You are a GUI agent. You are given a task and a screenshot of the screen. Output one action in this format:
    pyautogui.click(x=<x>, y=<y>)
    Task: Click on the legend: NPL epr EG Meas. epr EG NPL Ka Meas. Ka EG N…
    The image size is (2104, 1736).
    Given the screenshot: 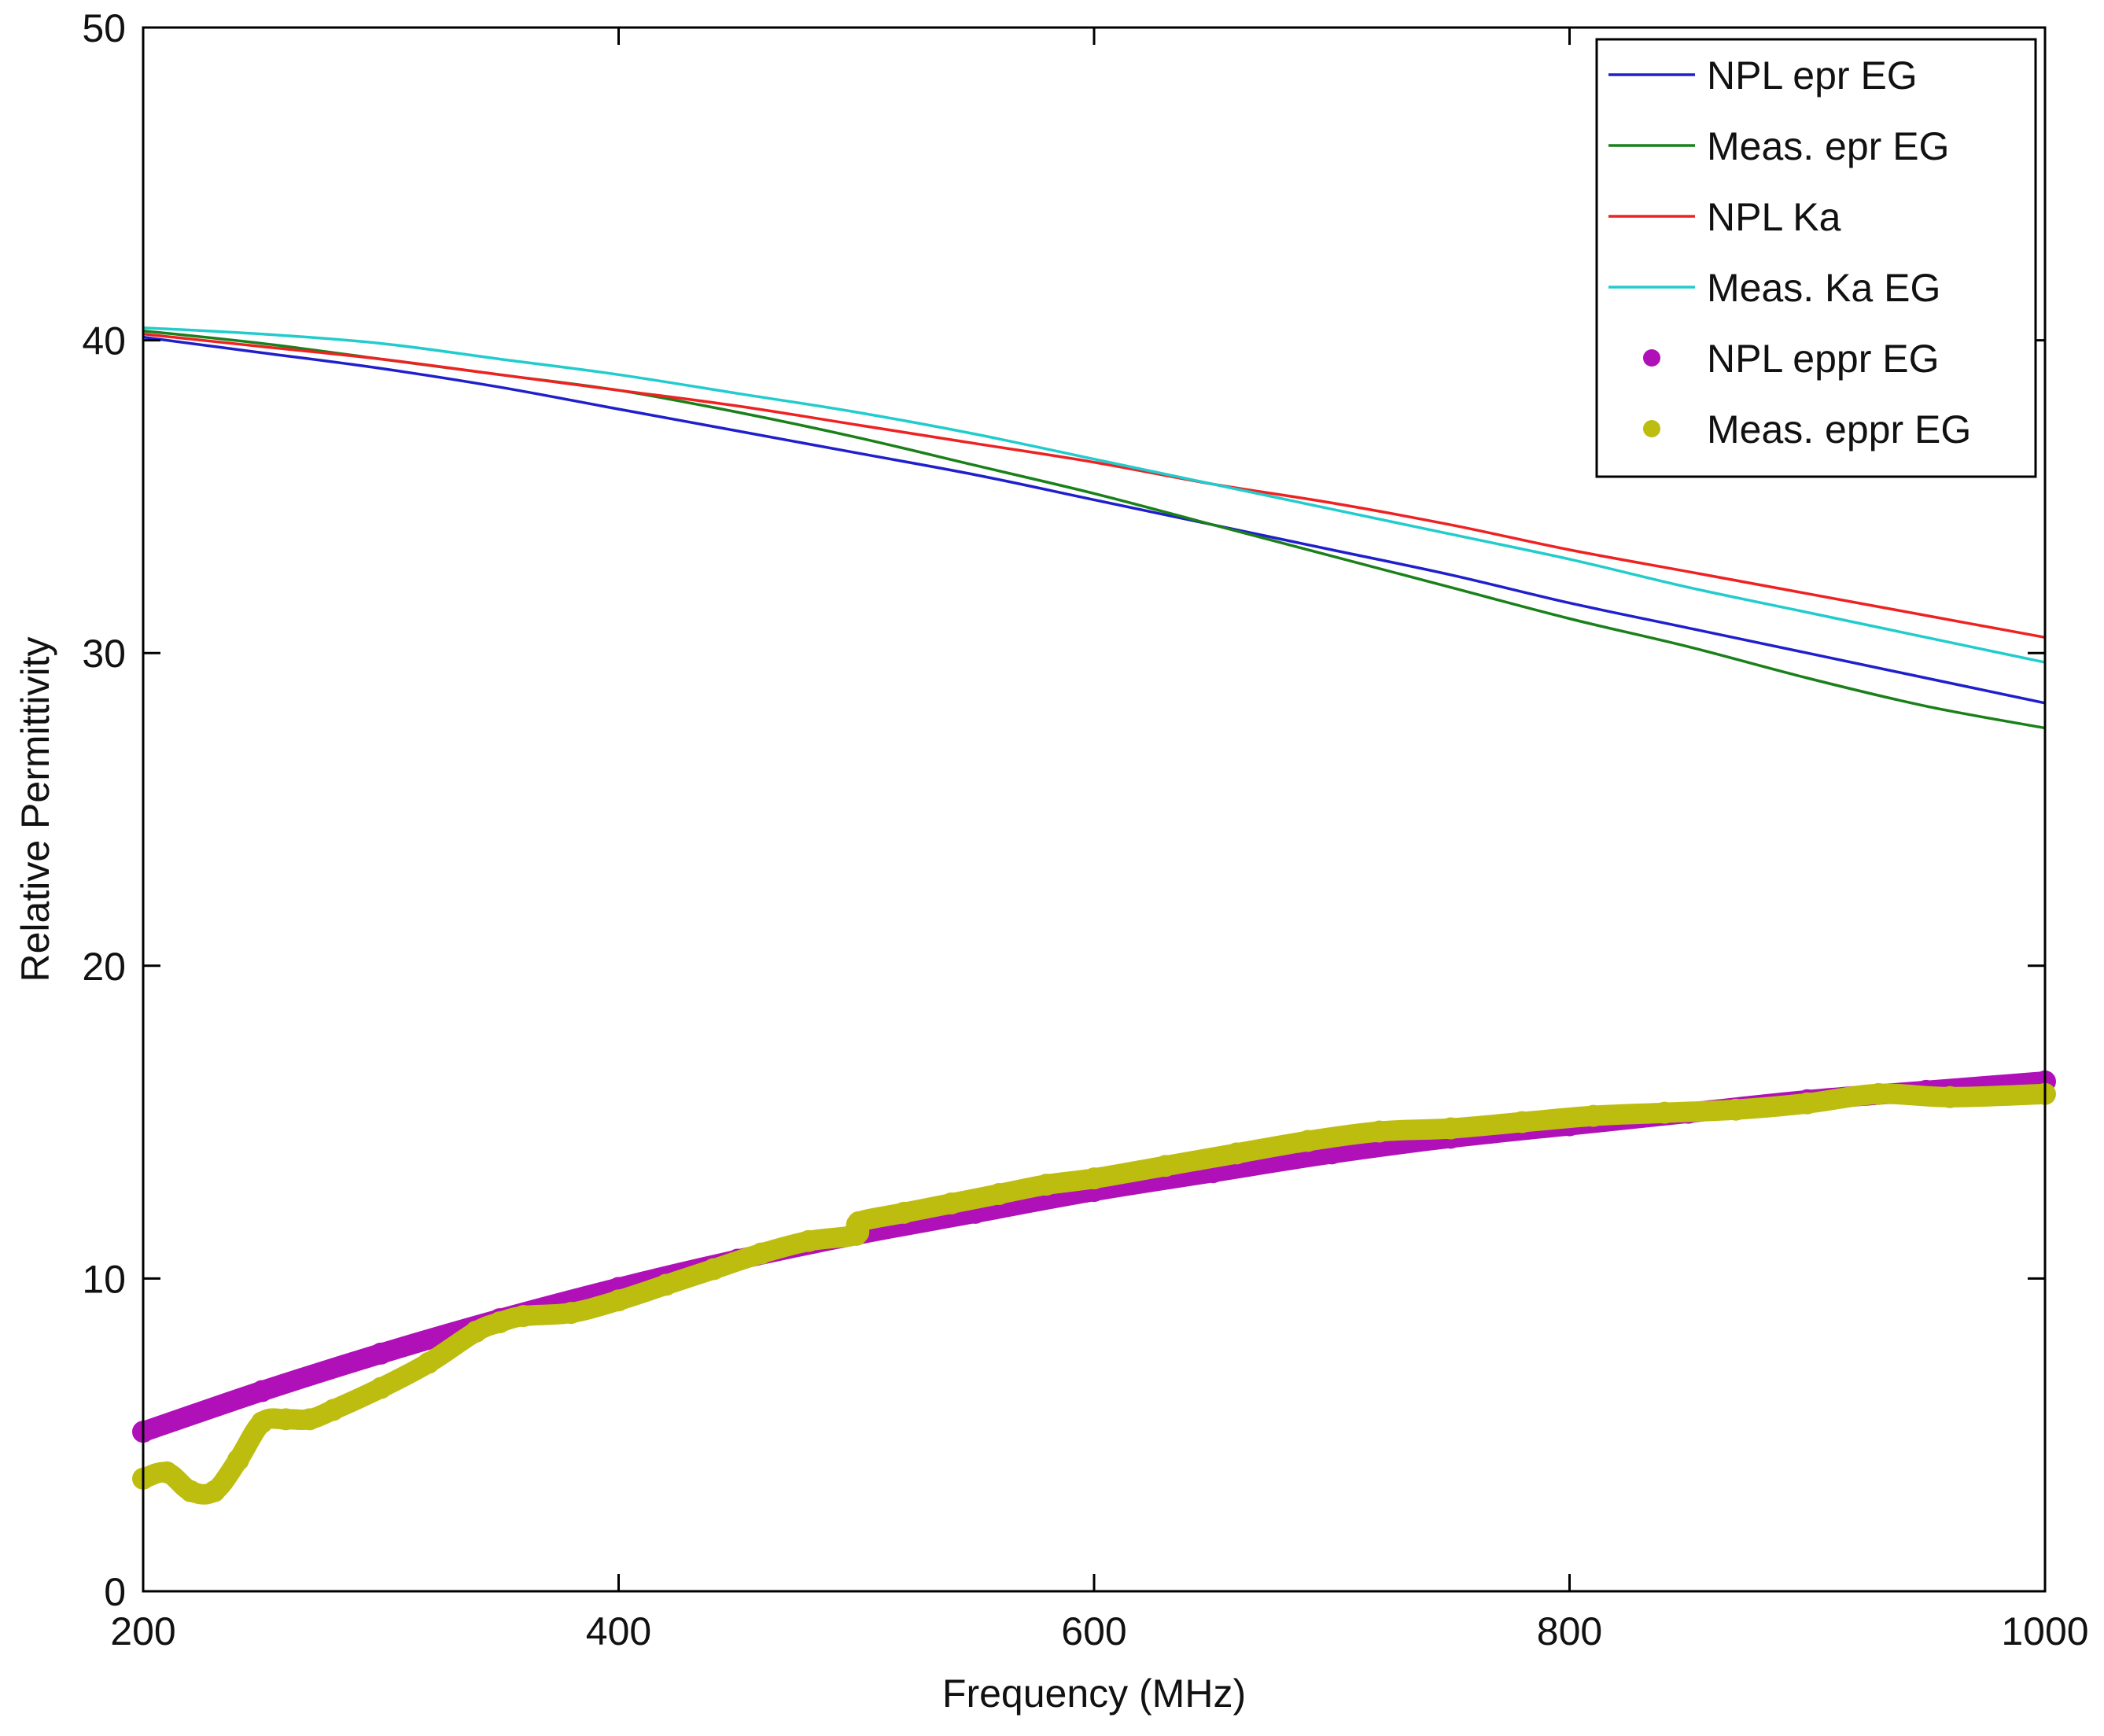 What is the action you would take?
    pyautogui.click(x=1816, y=258)
    